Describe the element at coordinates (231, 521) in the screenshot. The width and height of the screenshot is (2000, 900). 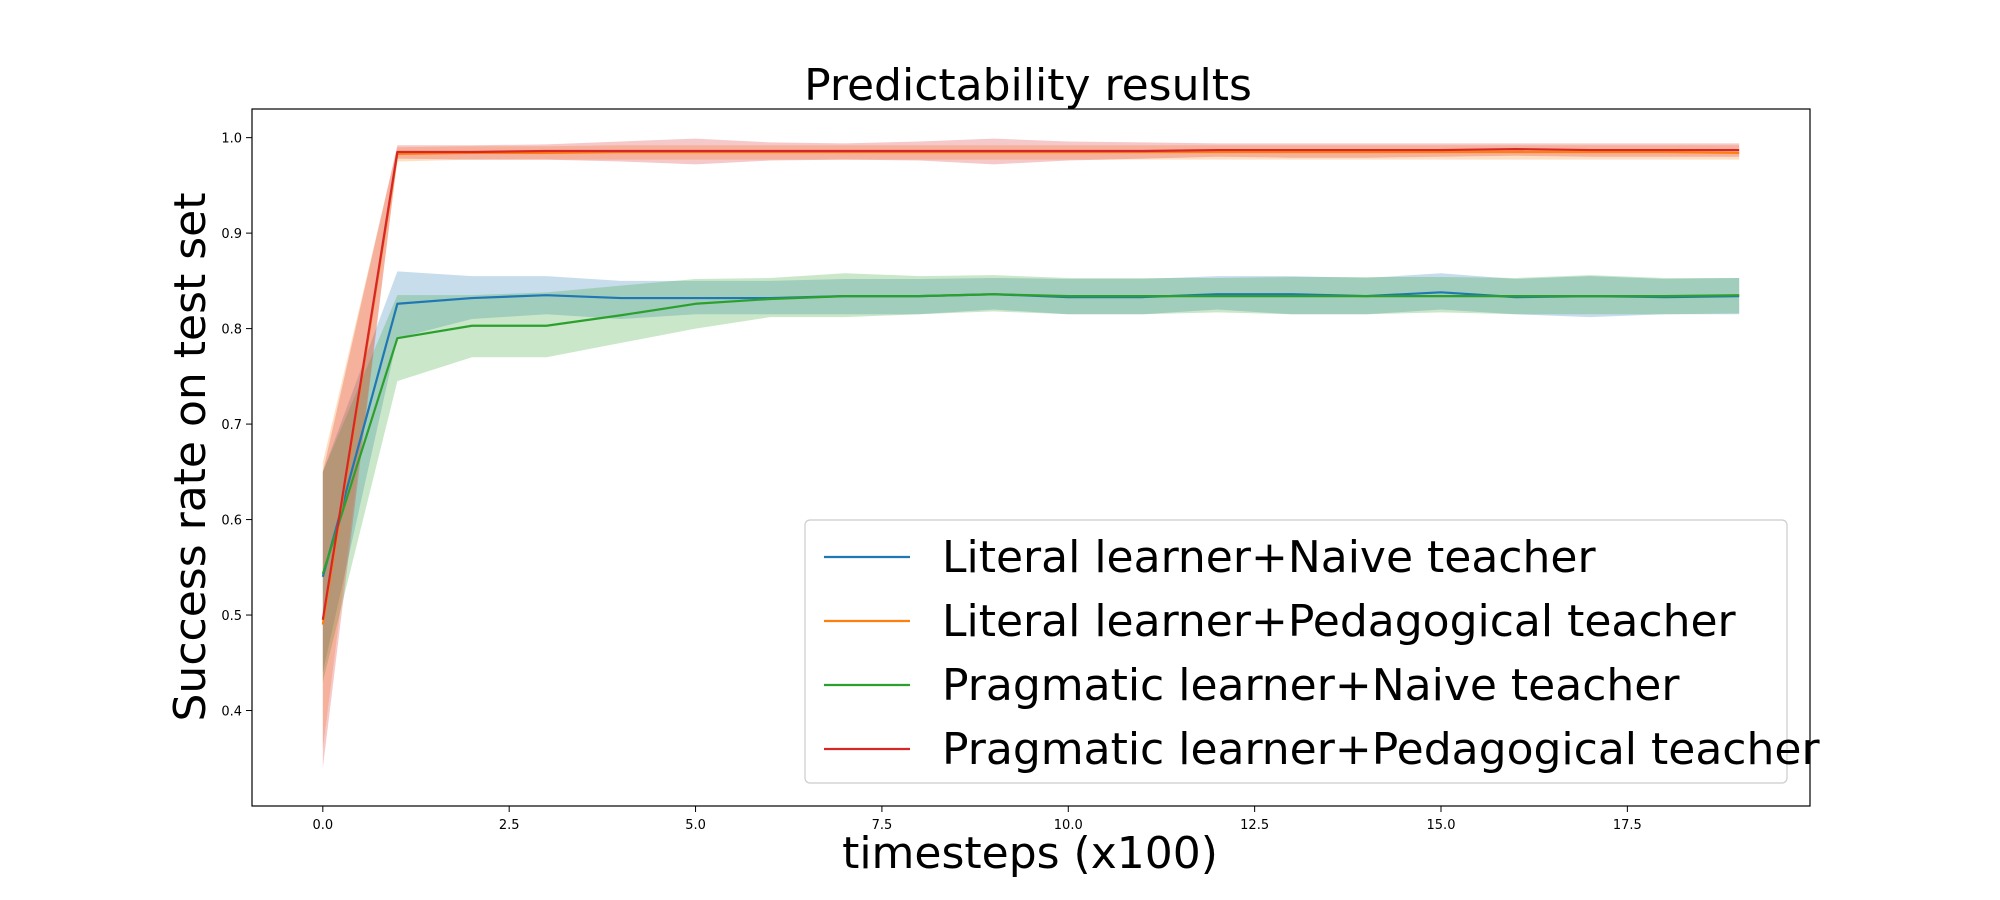
I see `y-tick-label: 0.6` at that location.